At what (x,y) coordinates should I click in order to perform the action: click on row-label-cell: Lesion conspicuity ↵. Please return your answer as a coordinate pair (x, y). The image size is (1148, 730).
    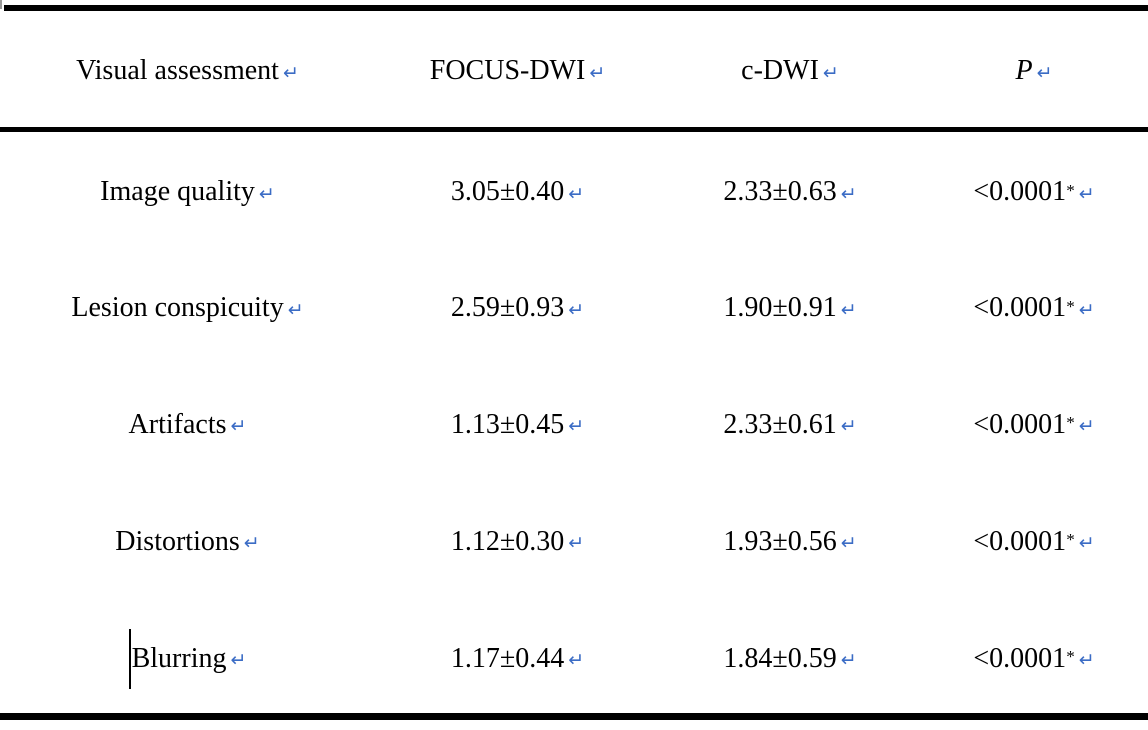
    Looking at the image, I should click on (187, 304).